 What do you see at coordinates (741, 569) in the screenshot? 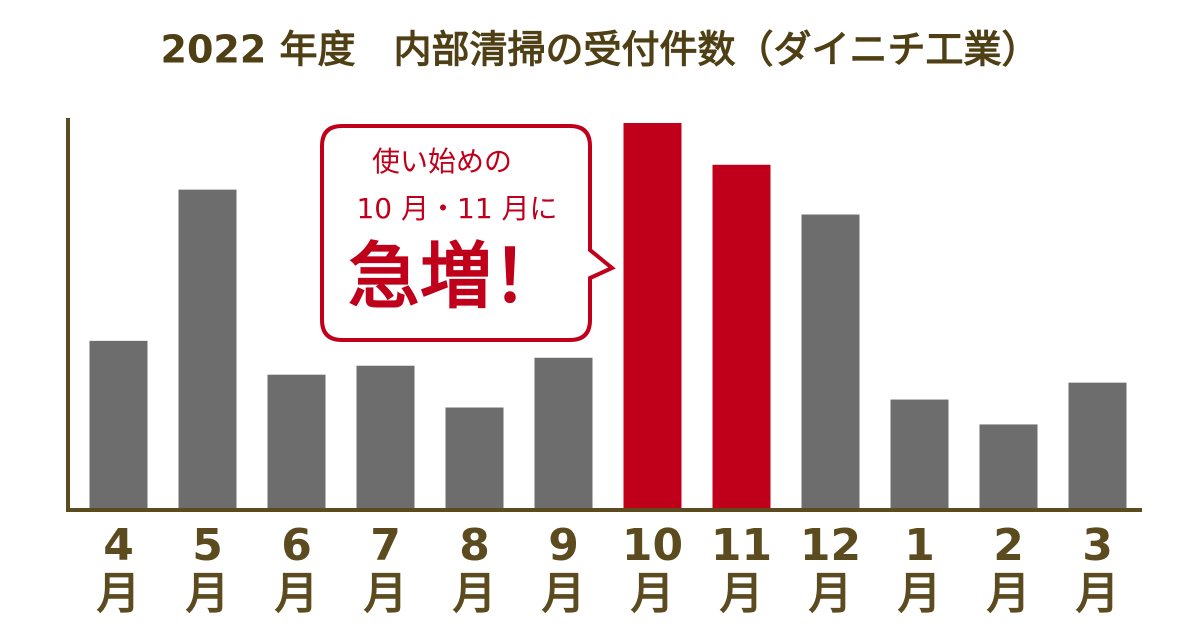
I see `x-tick-label: 11 月` at bounding box center [741, 569].